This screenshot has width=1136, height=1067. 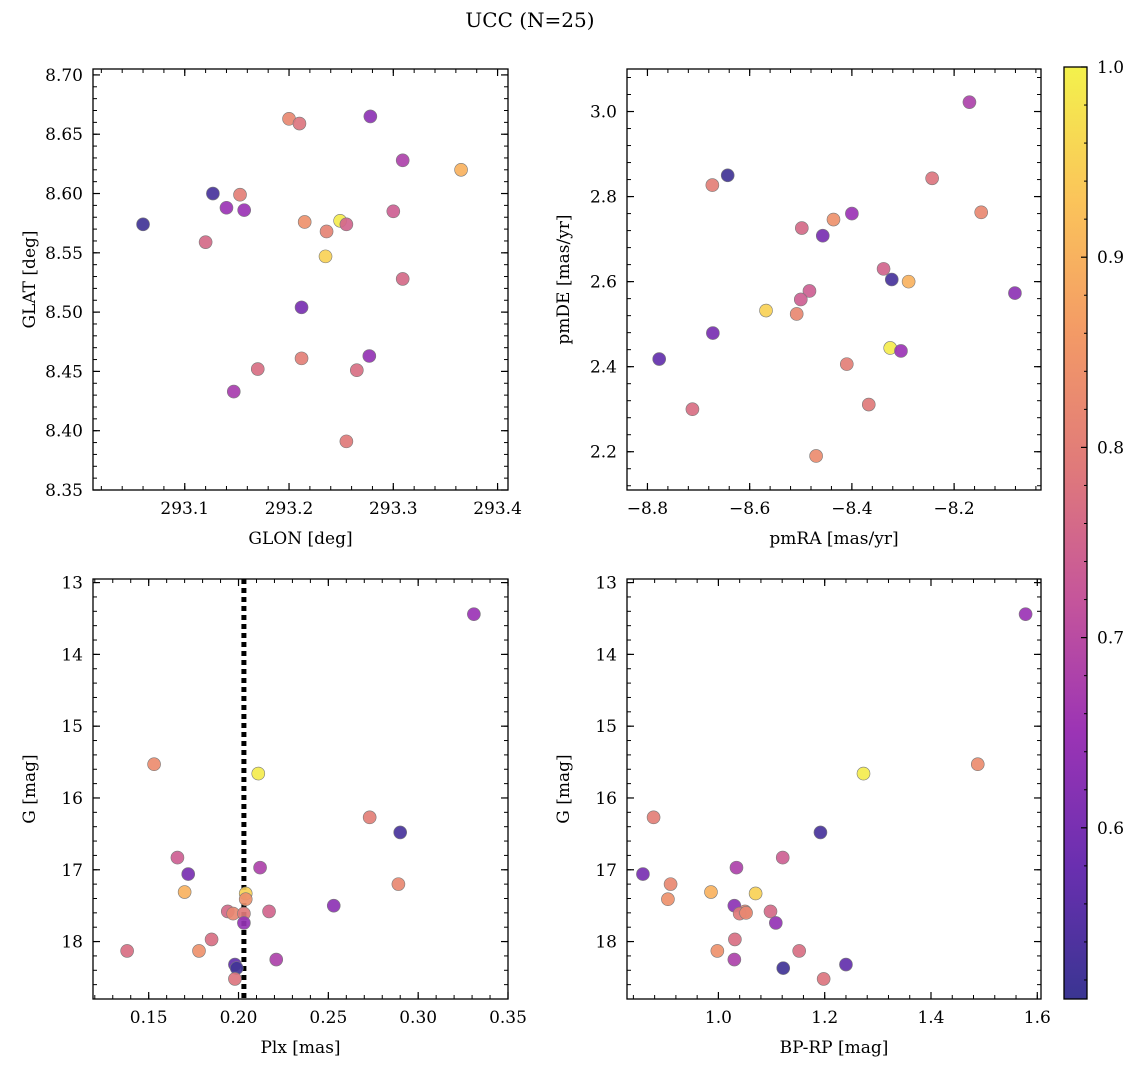 I want to click on x-tick-label: 1.2, so click(x=824, y=1018).